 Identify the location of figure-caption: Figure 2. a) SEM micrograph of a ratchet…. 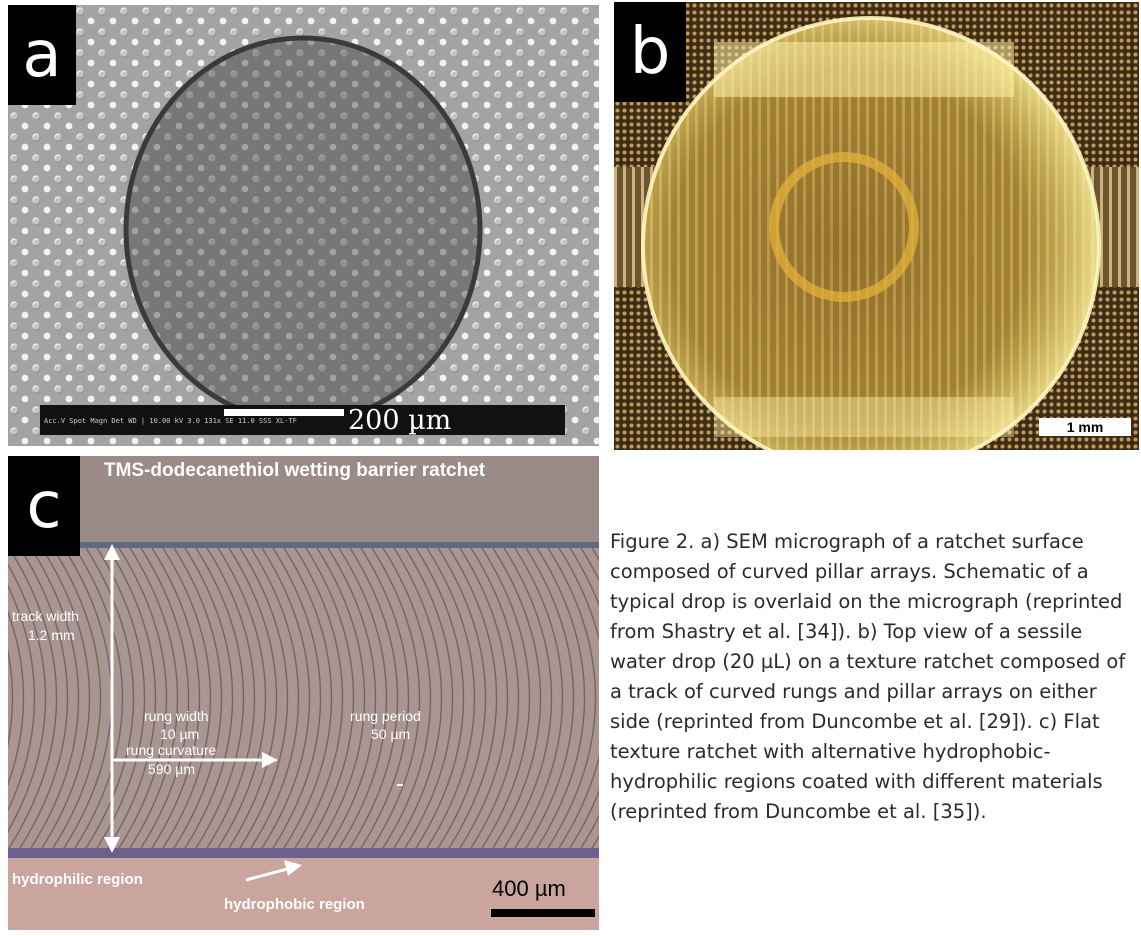
(868, 676).